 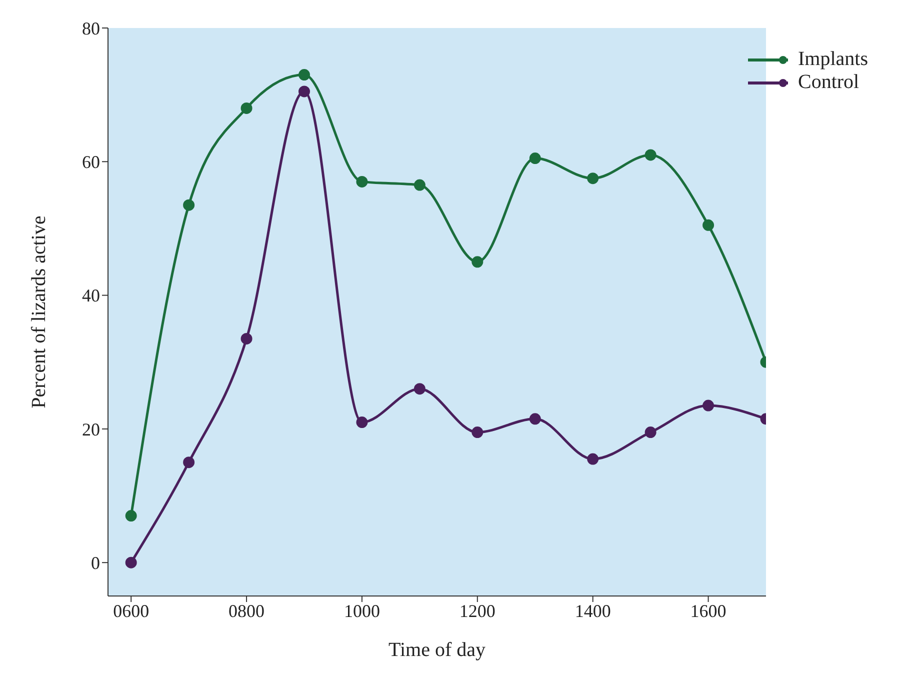 I want to click on legend-label: Implants, so click(x=833, y=59).